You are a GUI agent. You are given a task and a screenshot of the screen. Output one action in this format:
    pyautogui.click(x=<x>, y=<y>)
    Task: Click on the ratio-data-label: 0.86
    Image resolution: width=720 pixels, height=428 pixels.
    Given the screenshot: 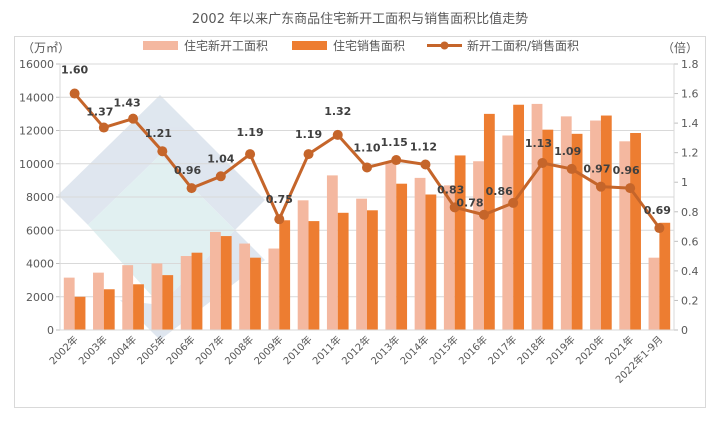 What is the action you would take?
    pyautogui.click(x=499, y=191)
    